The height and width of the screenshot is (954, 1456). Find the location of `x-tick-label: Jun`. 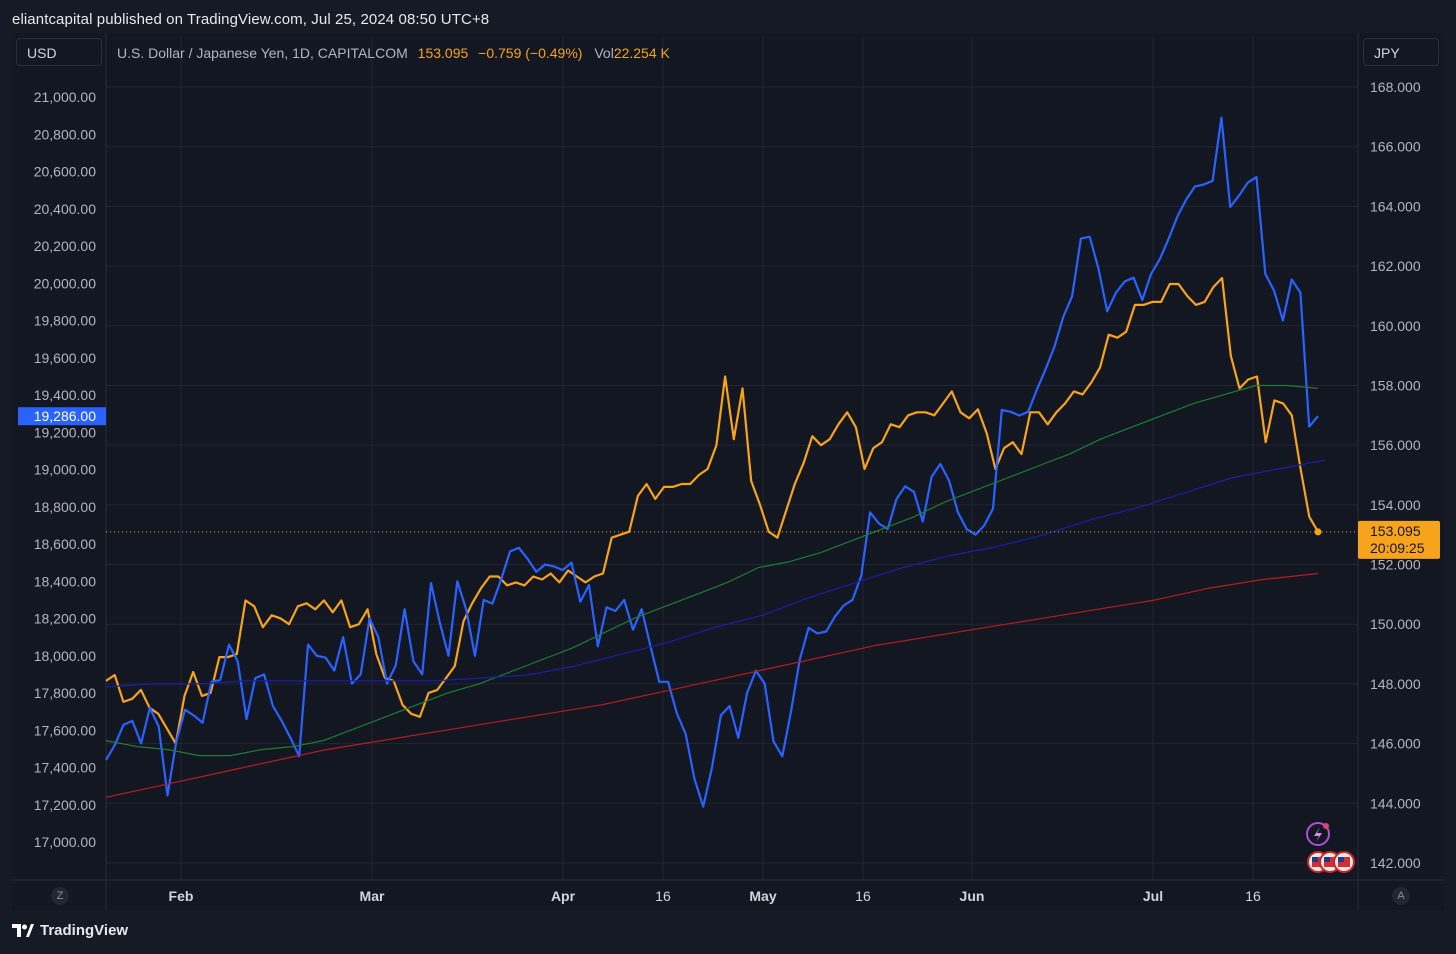

x-tick-label: Jun is located at coordinates (972, 896).